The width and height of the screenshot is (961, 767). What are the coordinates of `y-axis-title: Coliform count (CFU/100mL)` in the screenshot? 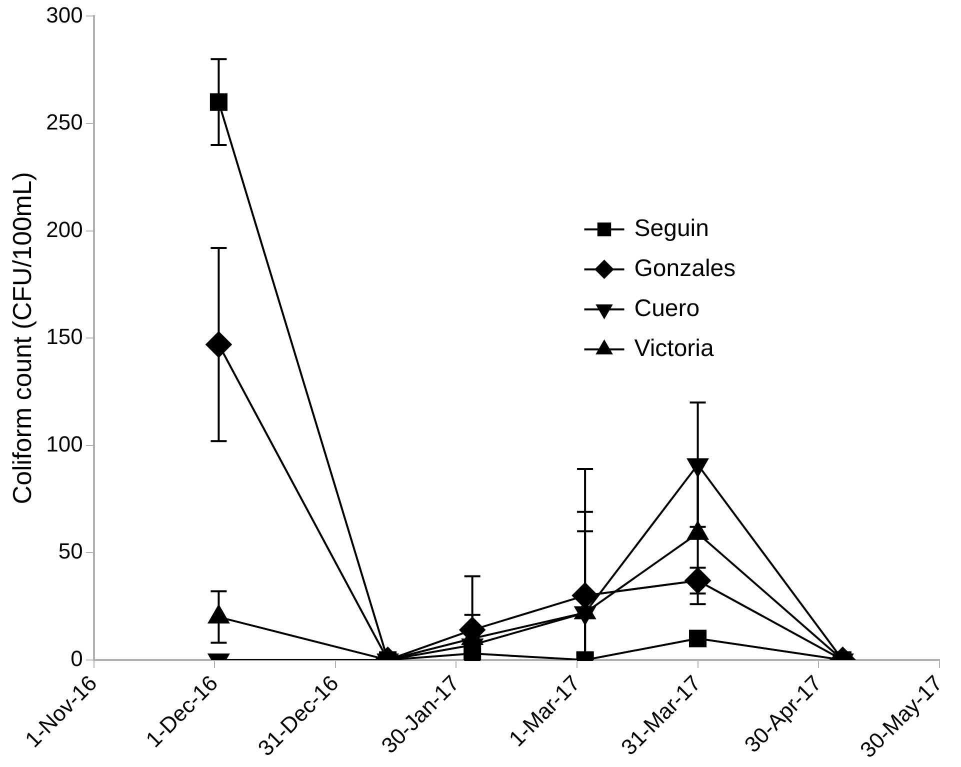 It's located at (21, 338).